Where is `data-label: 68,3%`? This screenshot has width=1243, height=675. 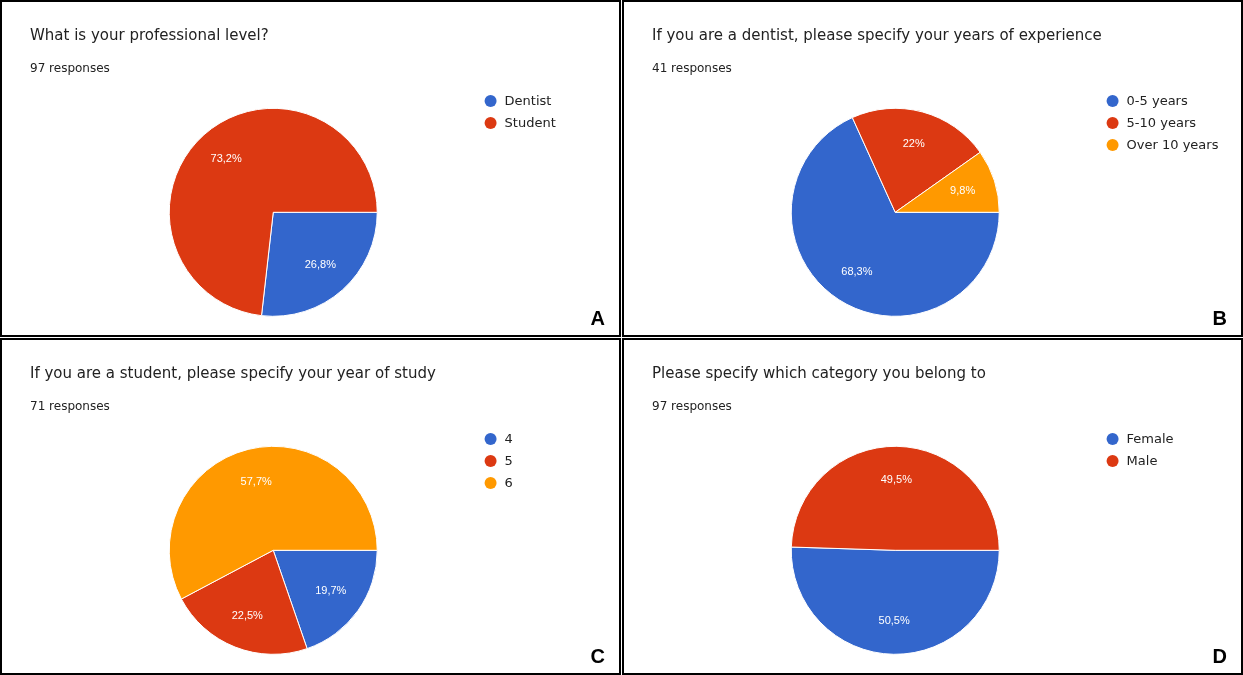 data-label: 68,3% is located at coordinates (857, 270).